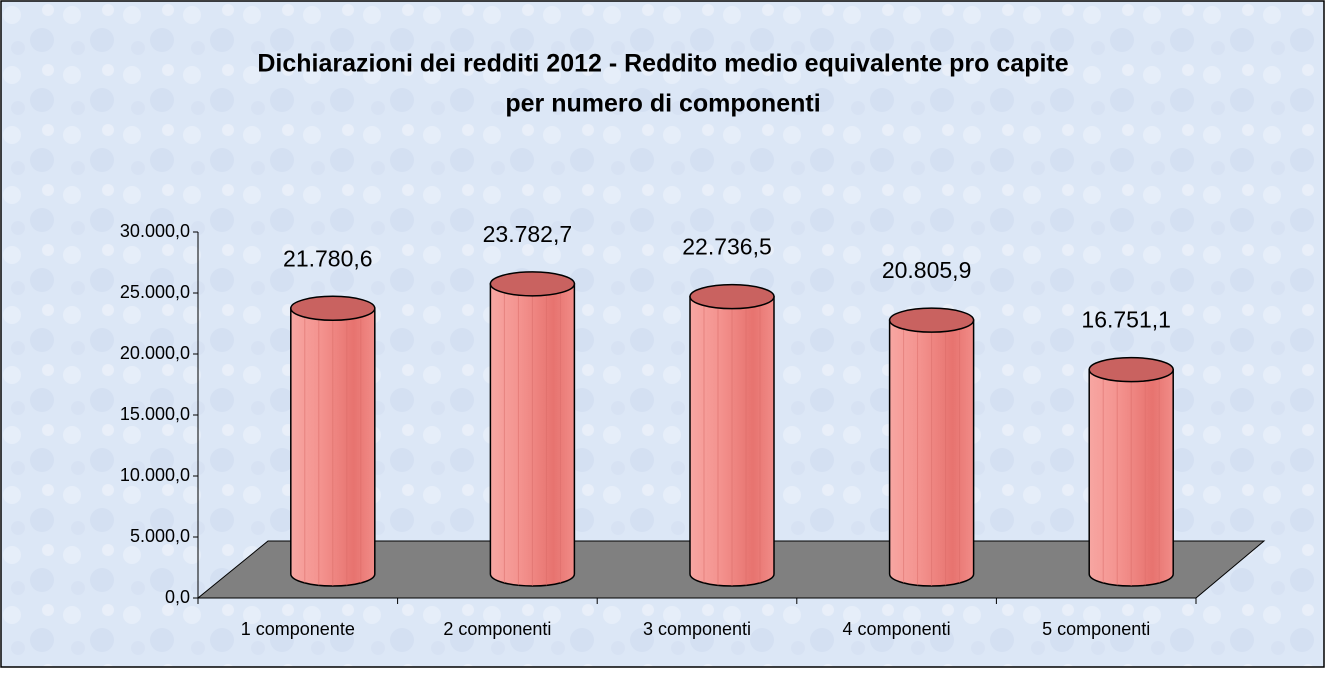 Image resolution: width=1326 pixels, height=674 pixels. What do you see at coordinates (160, 536) in the screenshot?
I see `y-tick-label: 5.000,0` at bounding box center [160, 536].